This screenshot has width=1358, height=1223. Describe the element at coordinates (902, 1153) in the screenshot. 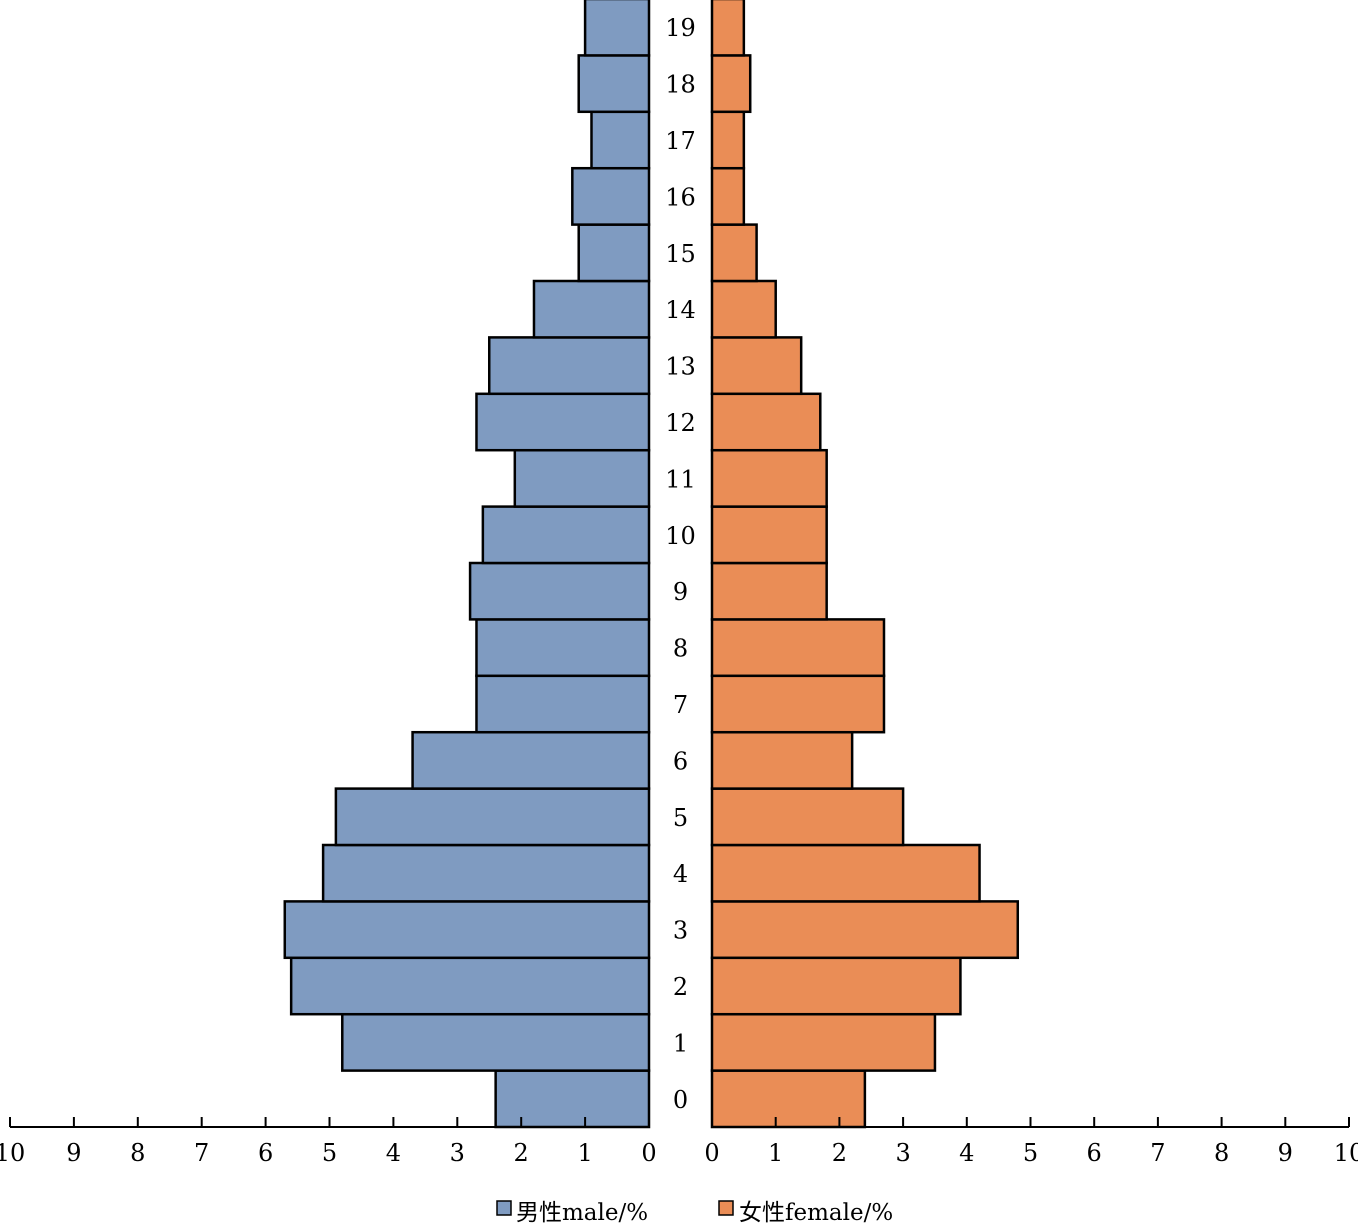

I see `female-tick-label-3: 3` at that location.